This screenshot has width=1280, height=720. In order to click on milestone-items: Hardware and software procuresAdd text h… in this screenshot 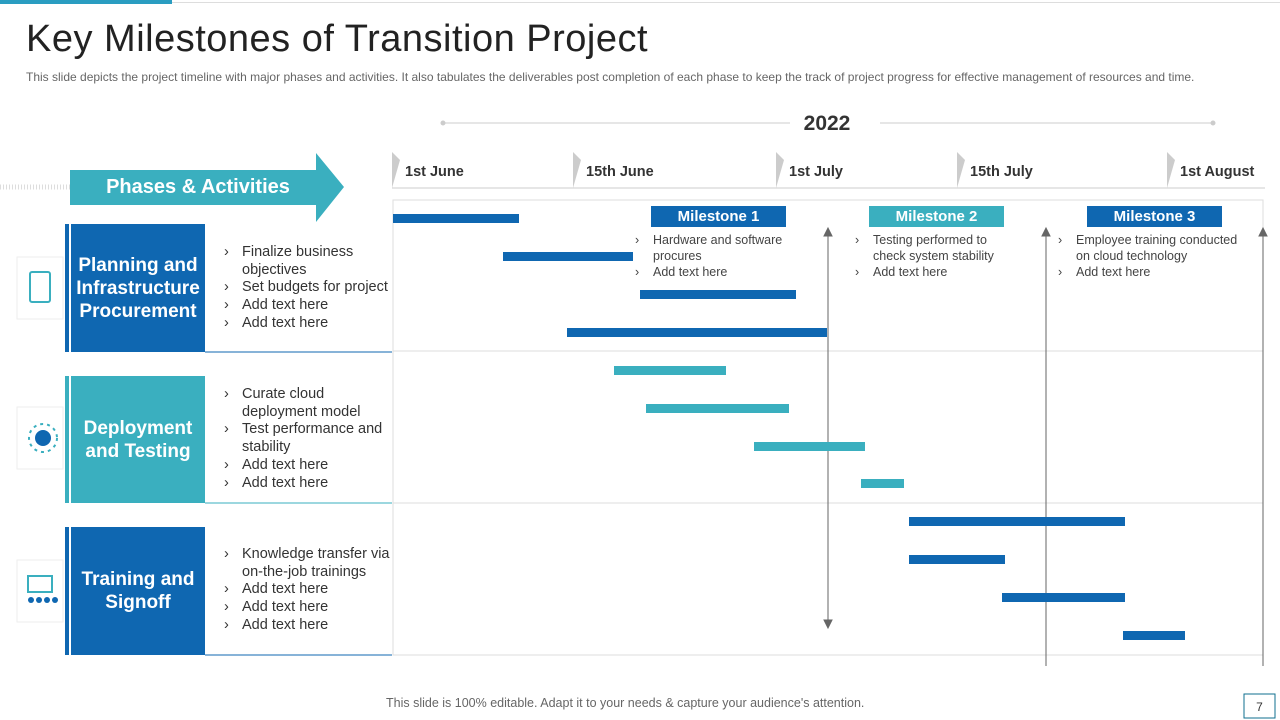, I will do `click(715, 256)`.